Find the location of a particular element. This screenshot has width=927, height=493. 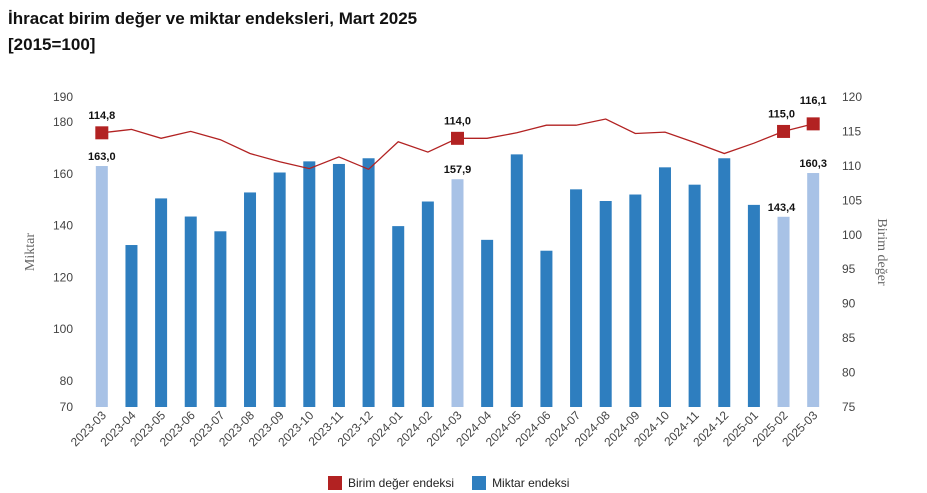

left-axis-tick-label: 70 is located at coordinates (67, 407).